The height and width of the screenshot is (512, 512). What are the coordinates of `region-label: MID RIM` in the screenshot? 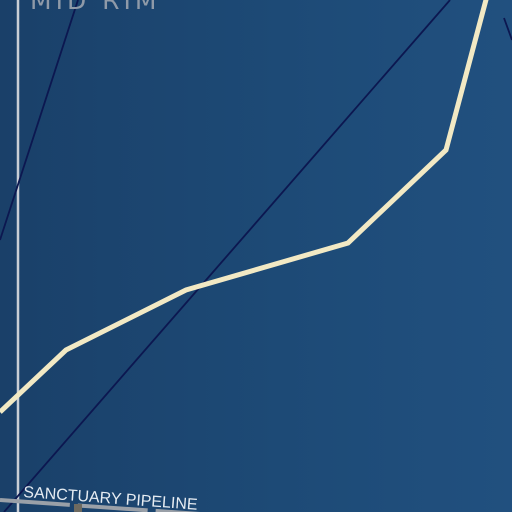 It's located at (95, 7).